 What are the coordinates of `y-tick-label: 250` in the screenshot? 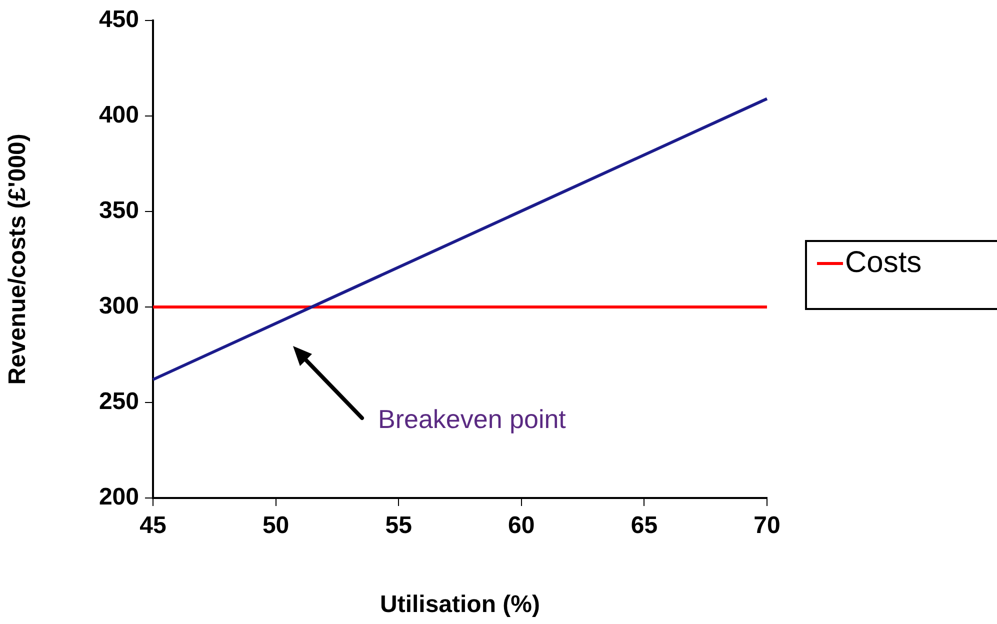 It's located at (118, 402).